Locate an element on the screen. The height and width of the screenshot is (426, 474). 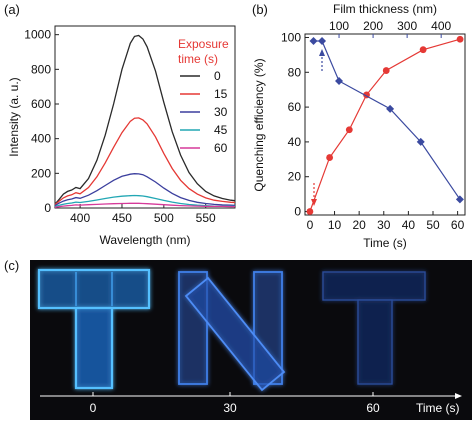
letter-t-0s is located at coordinates (94, 329).